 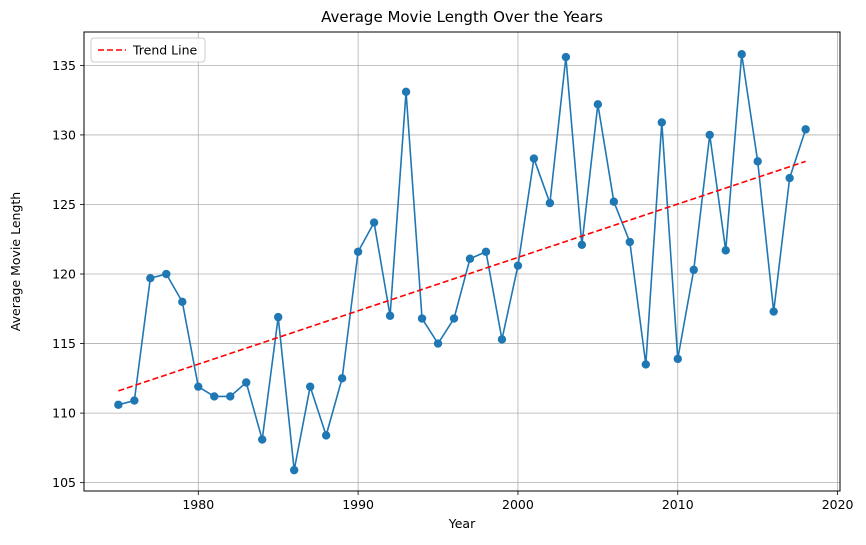 I want to click on data-point-1999, so click(x=502, y=339).